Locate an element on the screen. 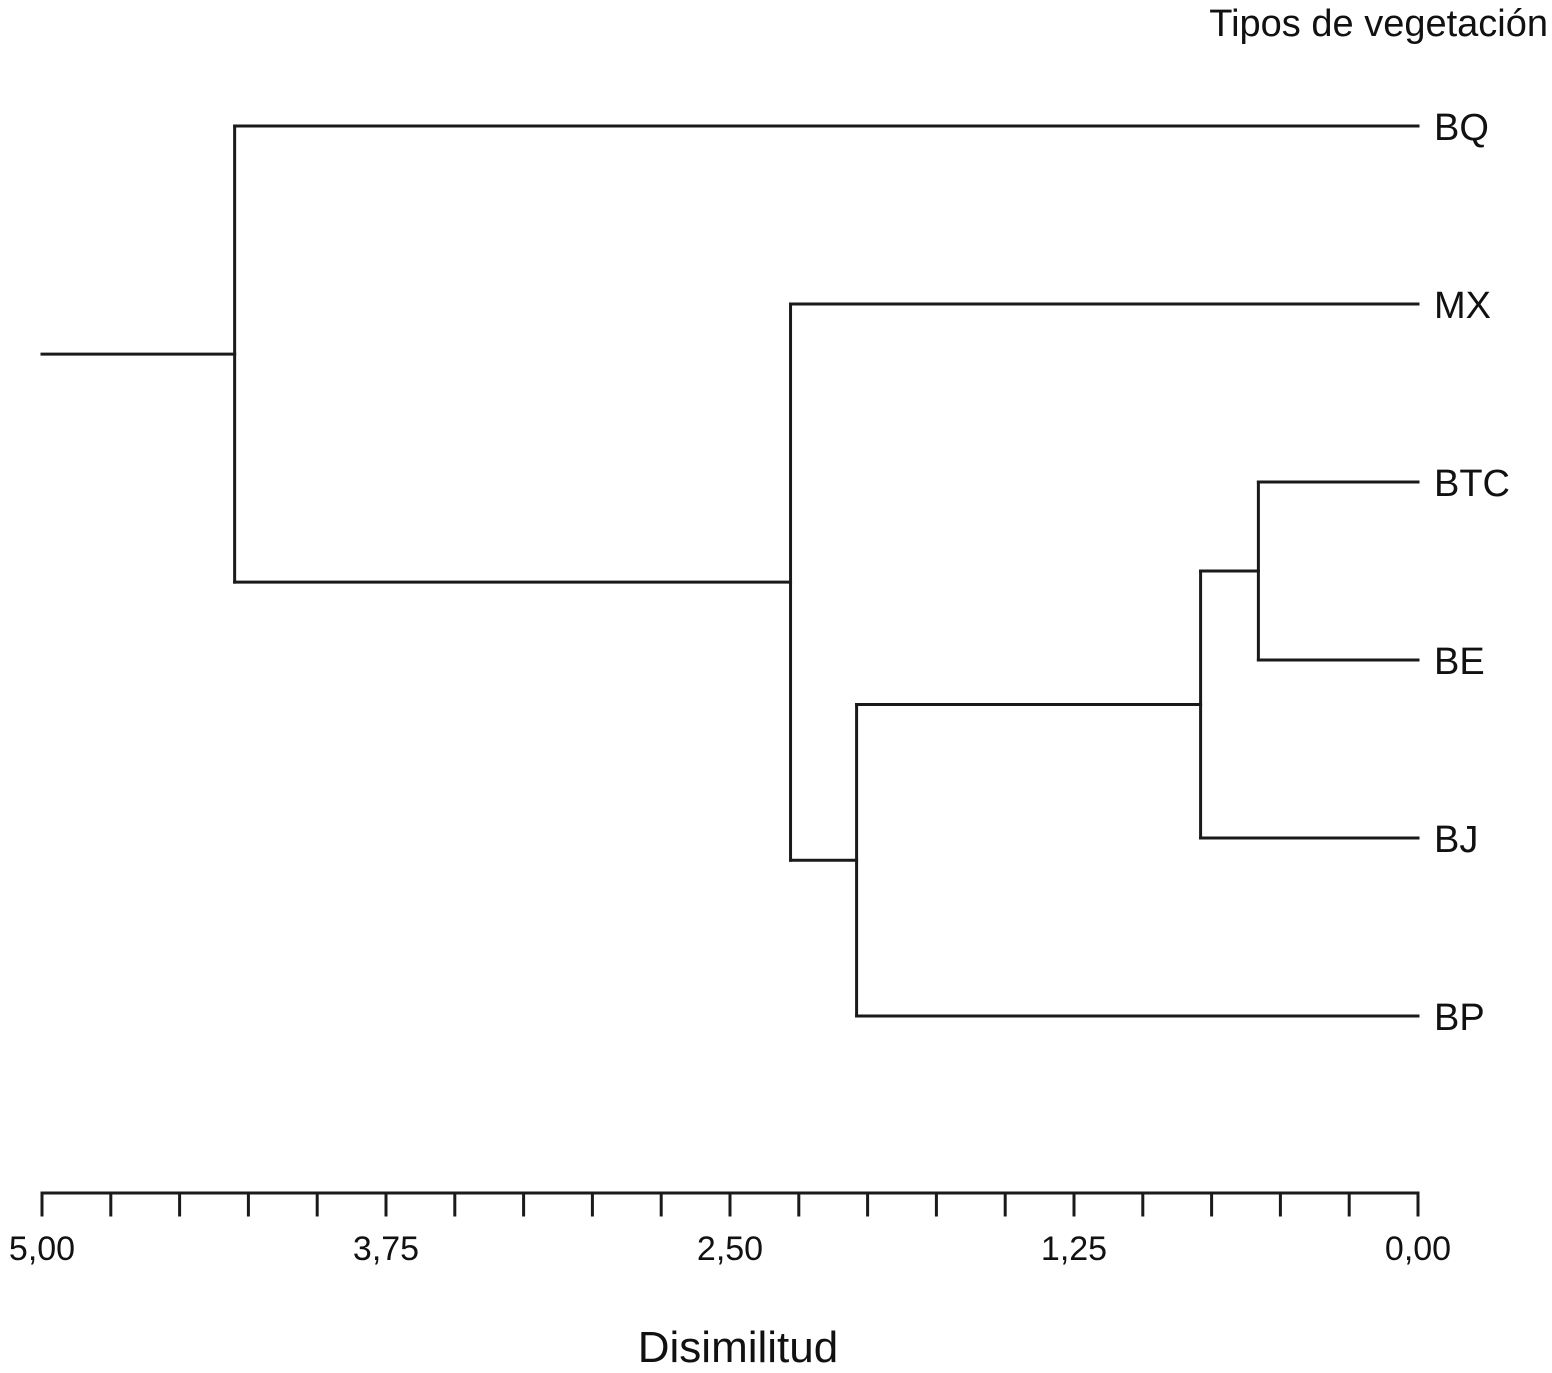  x-axis-tick-labels: 5,00 3,75 2,50 1,25 0,00 is located at coordinates (730, 1249).